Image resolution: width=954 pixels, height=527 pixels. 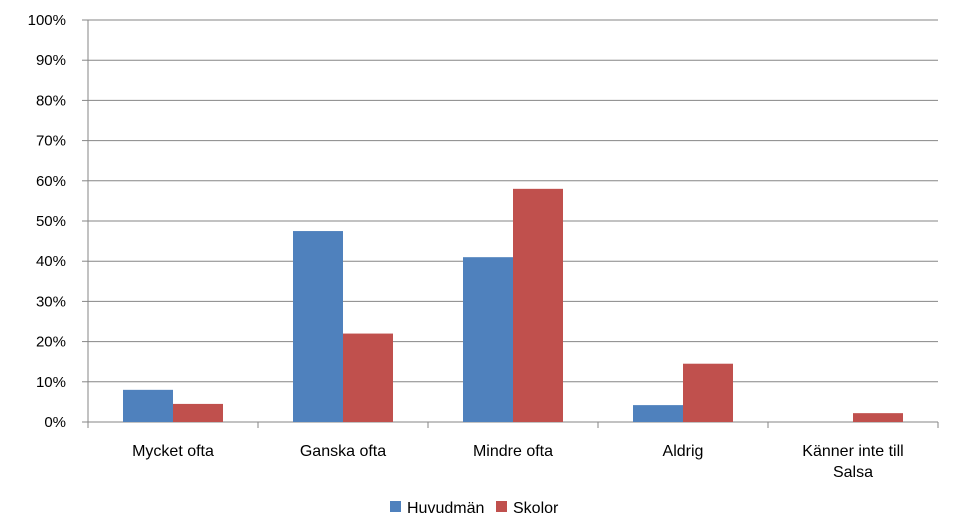 I want to click on y-tick-label: 0%, so click(x=55, y=422).